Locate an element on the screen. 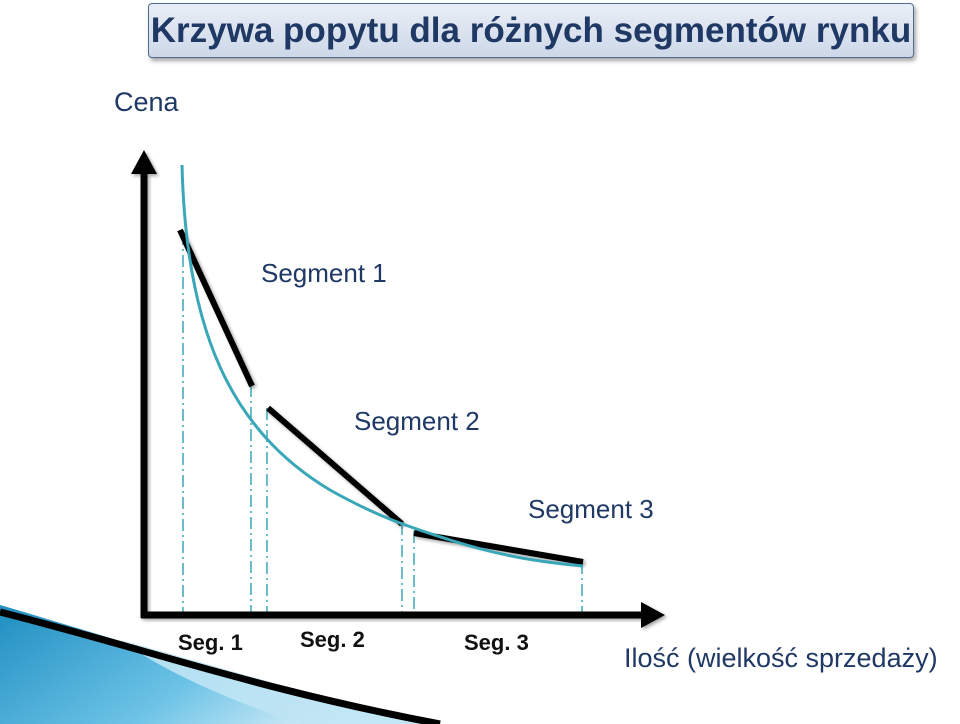 The height and width of the screenshot is (724, 960). curve-label-segment-1: Segment 1 is located at coordinates (324, 273).